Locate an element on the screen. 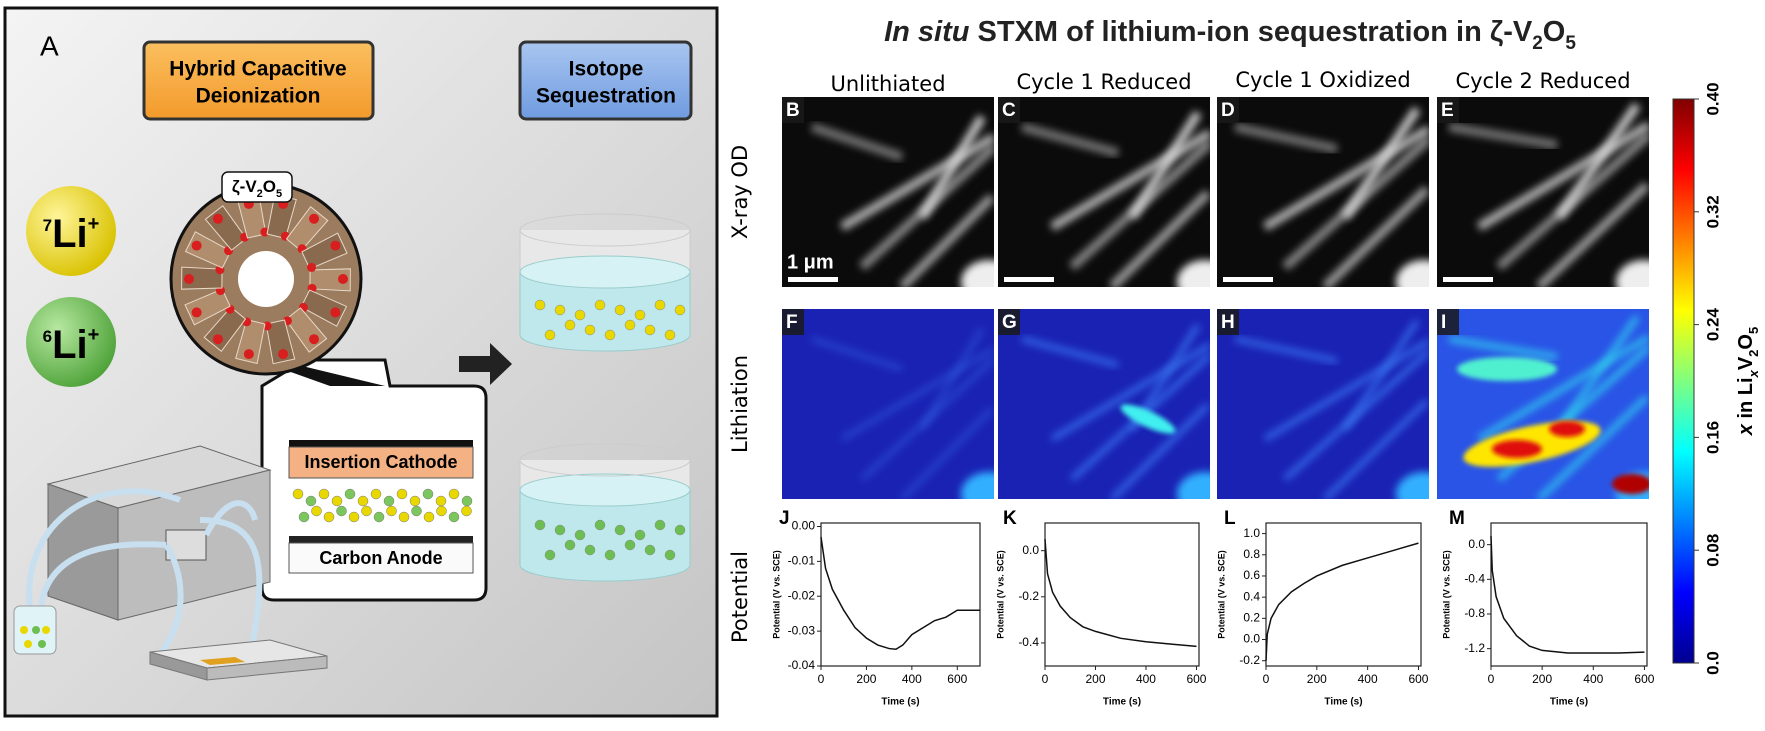  y-tick-label: 0.2 is located at coordinates (1251, 618).